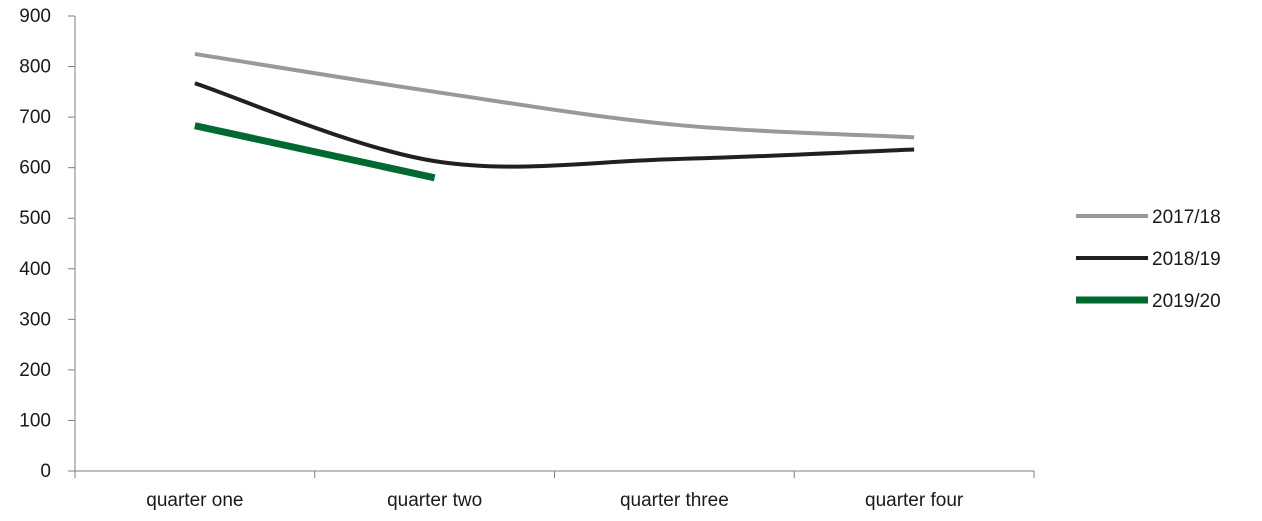  Describe the element at coordinates (674, 500) in the screenshot. I see `x-tick-label: quarter three` at that location.